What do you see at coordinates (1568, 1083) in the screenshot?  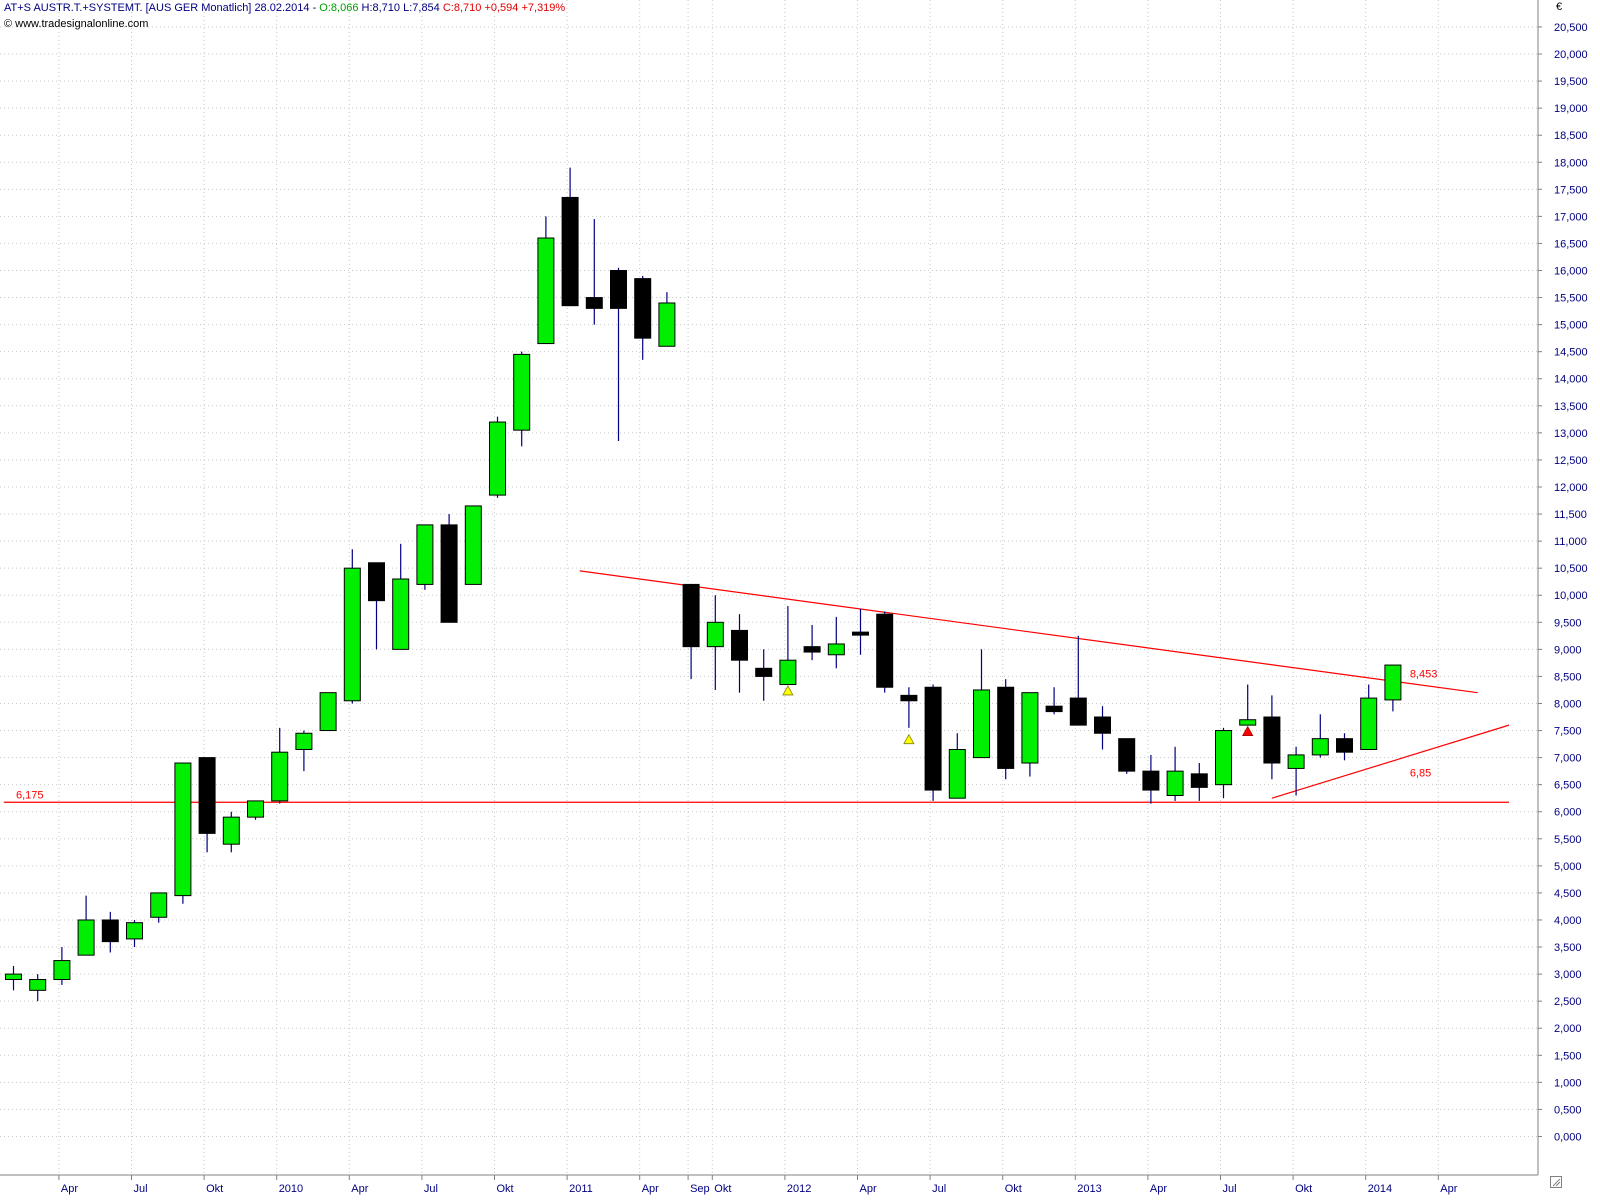 I see `y-tick-label: 1,000` at bounding box center [1568, 1083].